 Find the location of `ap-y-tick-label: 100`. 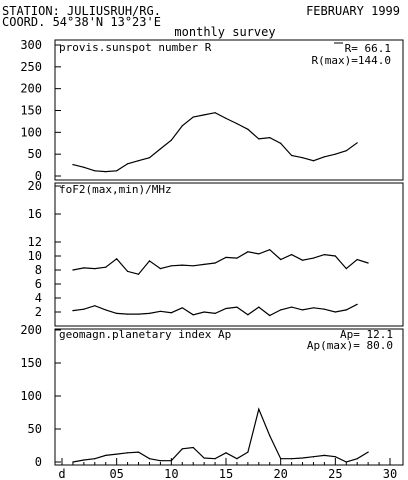

ap-y-tick-label: 100 is located at coordinates (31, 396).